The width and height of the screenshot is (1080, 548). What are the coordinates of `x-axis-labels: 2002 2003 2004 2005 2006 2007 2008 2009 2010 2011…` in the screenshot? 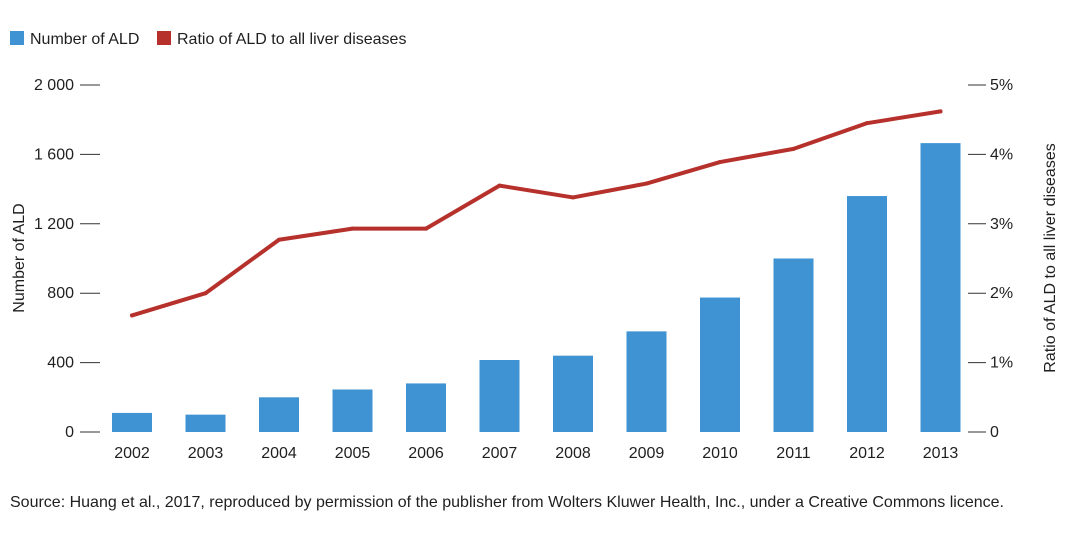 It's located at (536, 453).